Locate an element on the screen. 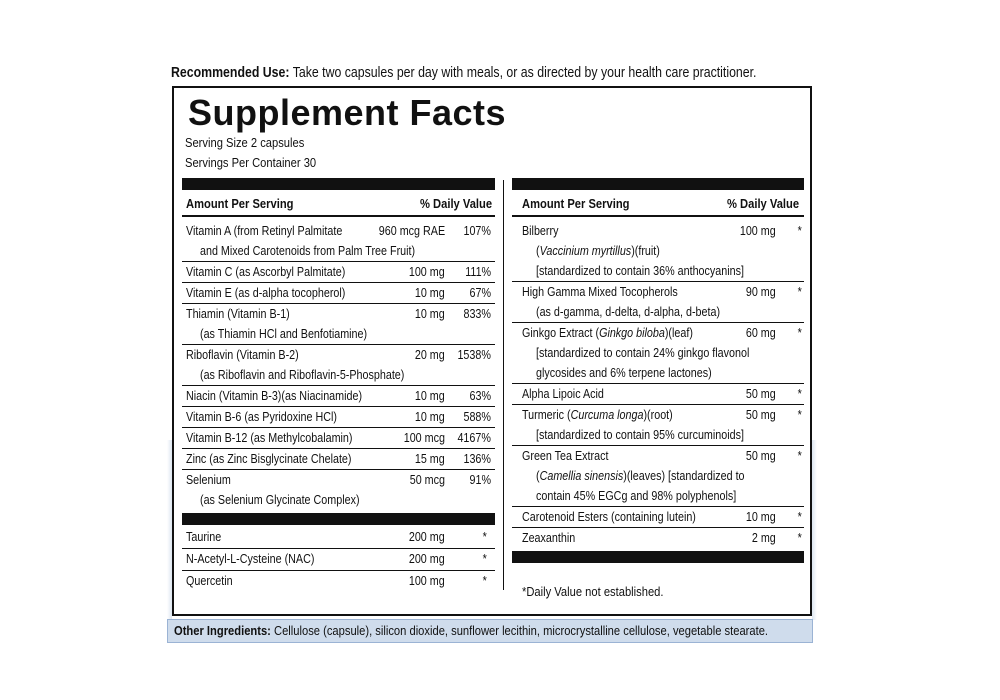 This screenshot has height=700, width=1000. nutrient-daily-value: 833% is located at coordinates (477, 314).